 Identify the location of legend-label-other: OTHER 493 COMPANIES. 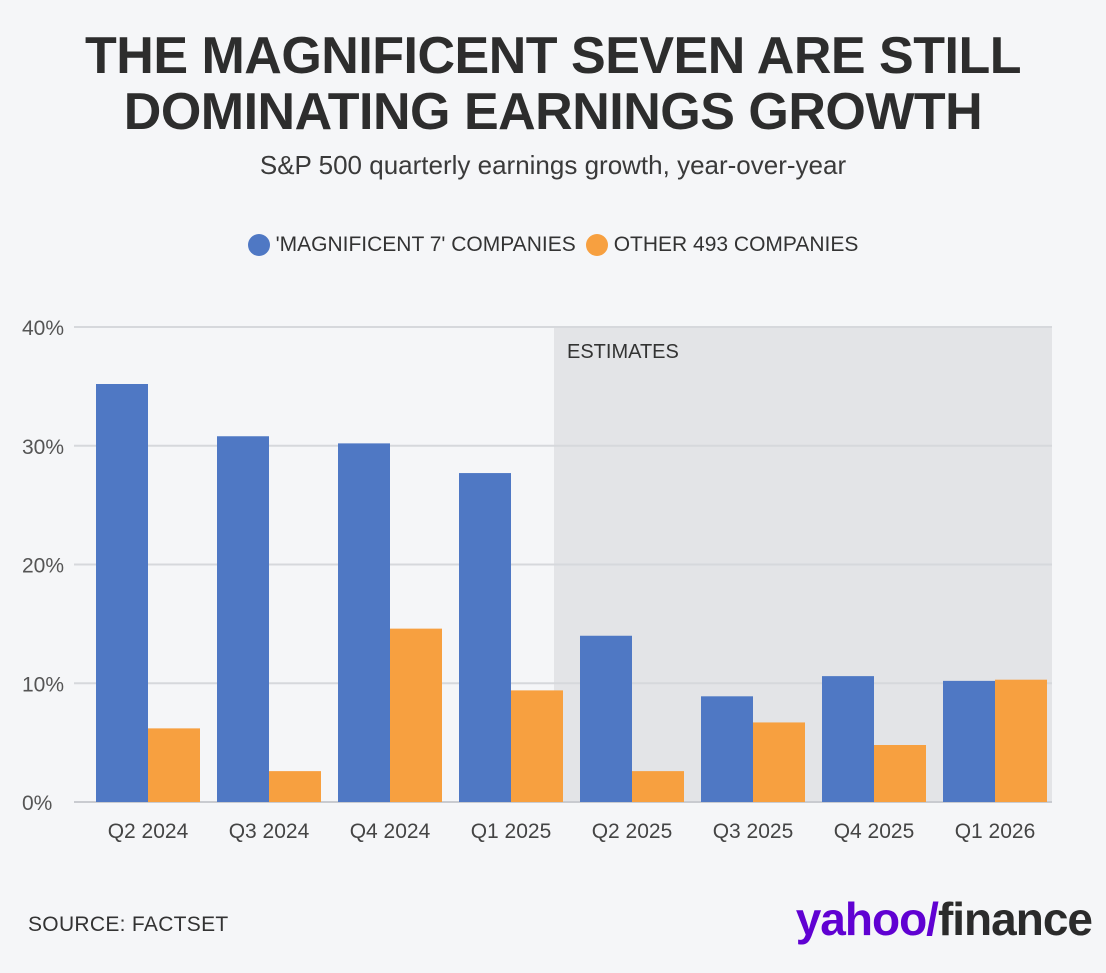
(736, 244).